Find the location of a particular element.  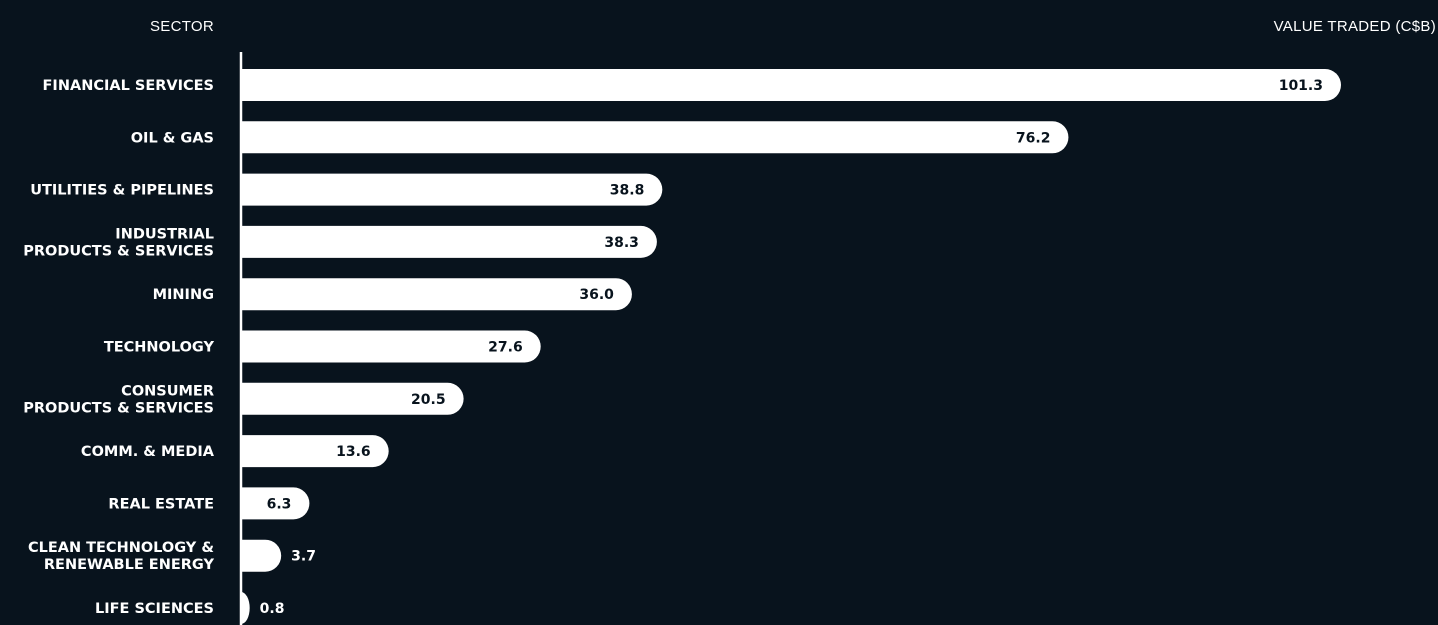

value-label: 20.5 is located at coordinates (428, 400).